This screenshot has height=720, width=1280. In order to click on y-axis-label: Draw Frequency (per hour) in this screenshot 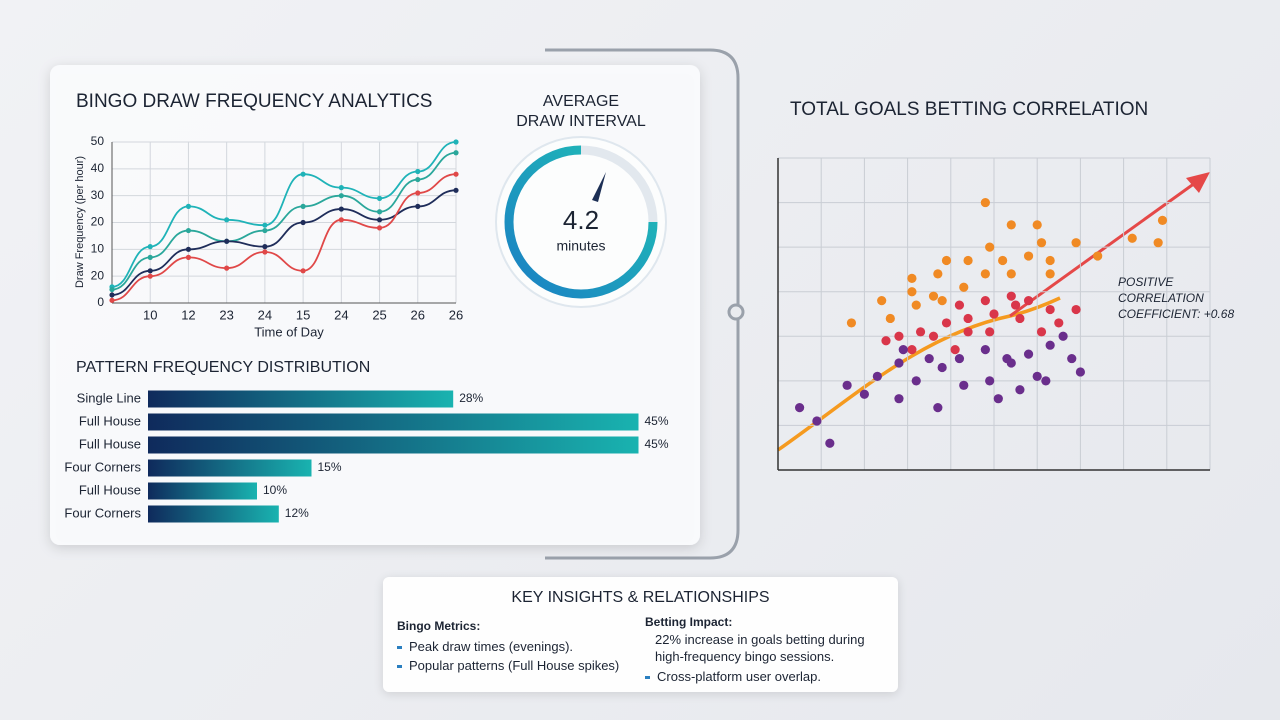, I will do `click(80, 222)`.